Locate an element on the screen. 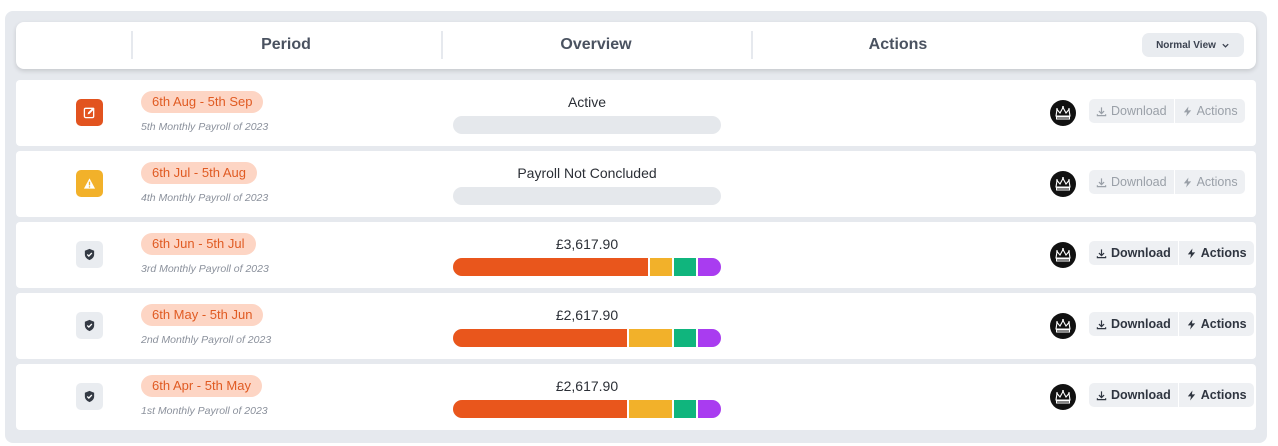 Image resolution: width=1278 pixels, height=446 pixels. period-subtitle: 3rd Monthly Payroll of 2023 is located at coordinates (205, 269).